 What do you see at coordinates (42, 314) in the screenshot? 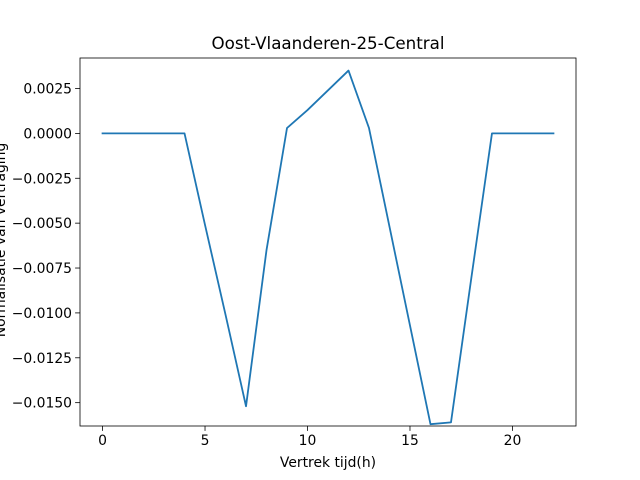
I see `y-tick-label: −0.0100` at bounding box center [42, 314].